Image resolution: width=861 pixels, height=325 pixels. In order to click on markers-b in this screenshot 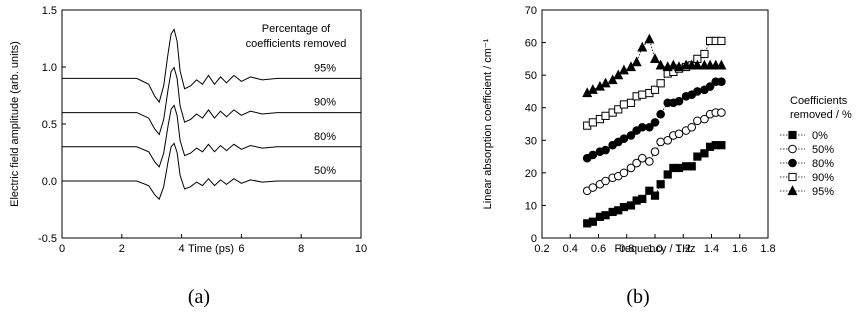, I will do `click(654, 130)`.